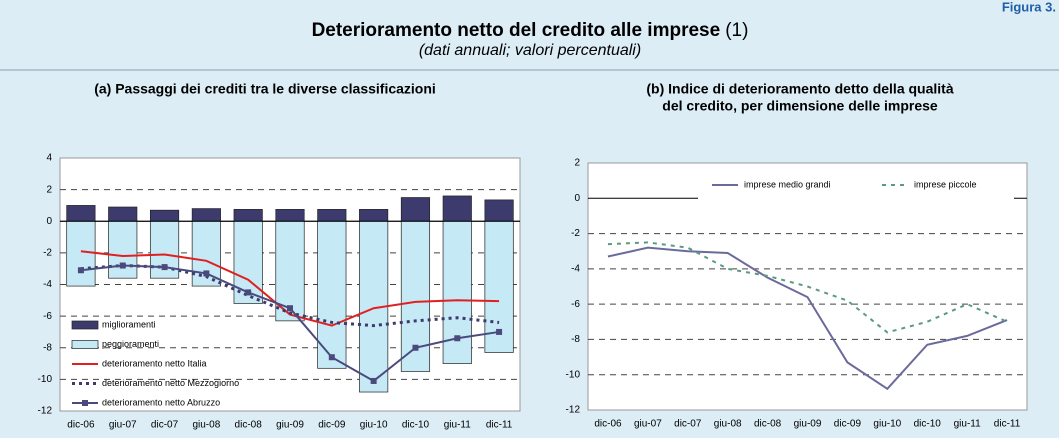 This screenshot has height=438, width=1059. What do you see at coordinates (49, 158) in the screenshot?
I see `y-tick-label: 4` at bounding box center [49, 158].